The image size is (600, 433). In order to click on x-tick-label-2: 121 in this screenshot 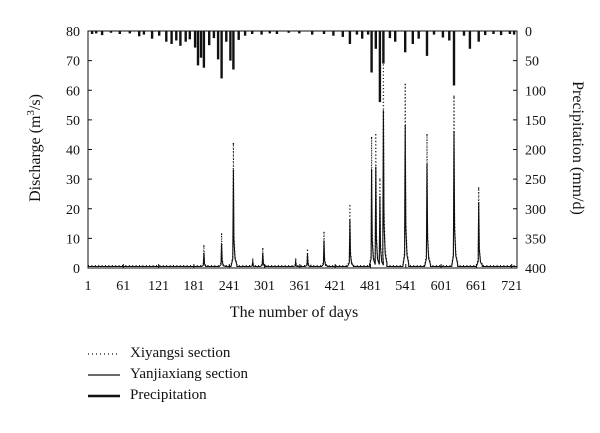, I will do `click(158, 286)`.